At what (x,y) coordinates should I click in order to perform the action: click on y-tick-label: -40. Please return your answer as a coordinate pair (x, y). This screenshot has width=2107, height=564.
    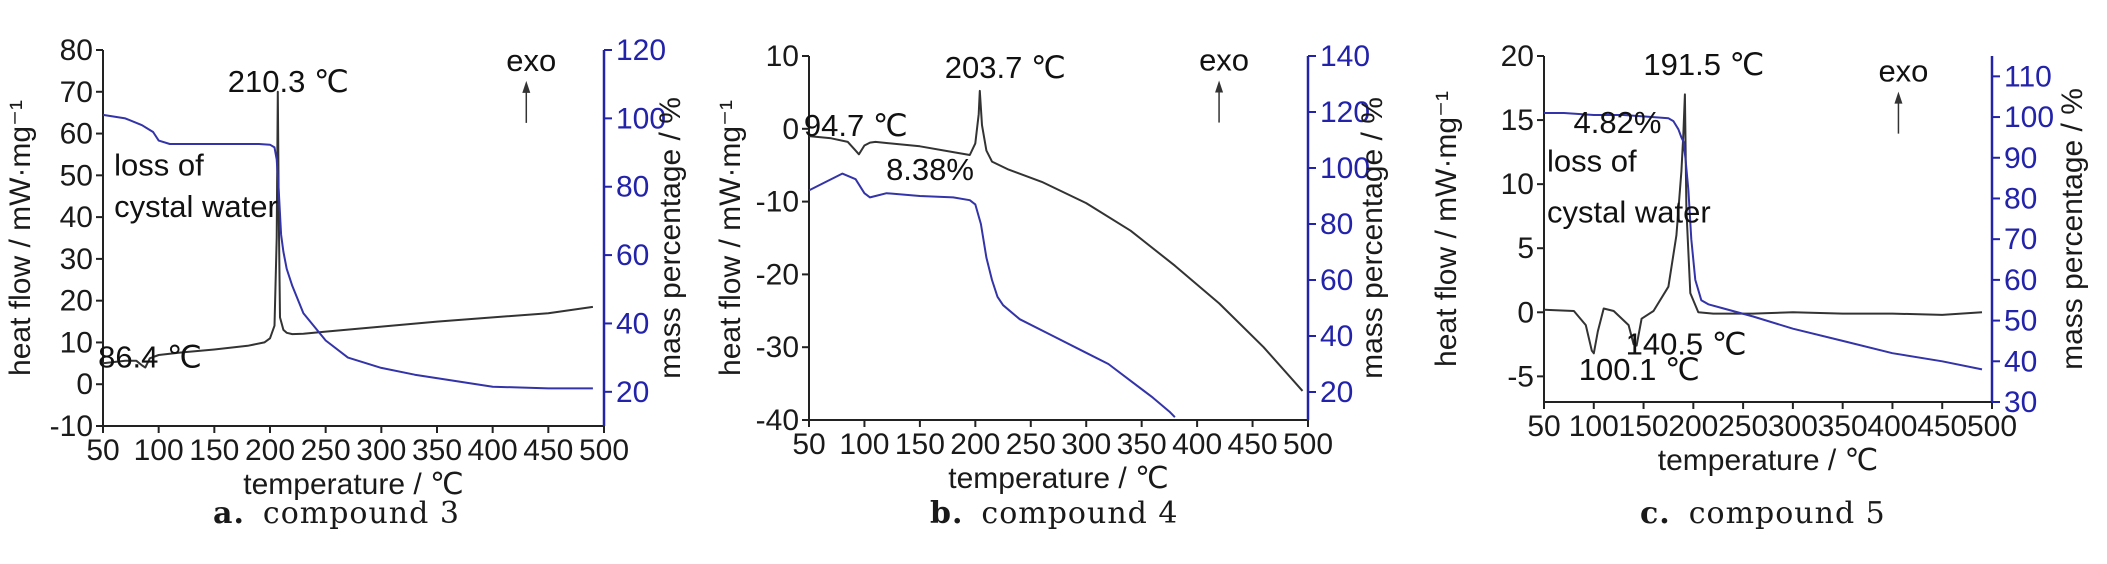
    Looking at the image, I should click on (777, 420).